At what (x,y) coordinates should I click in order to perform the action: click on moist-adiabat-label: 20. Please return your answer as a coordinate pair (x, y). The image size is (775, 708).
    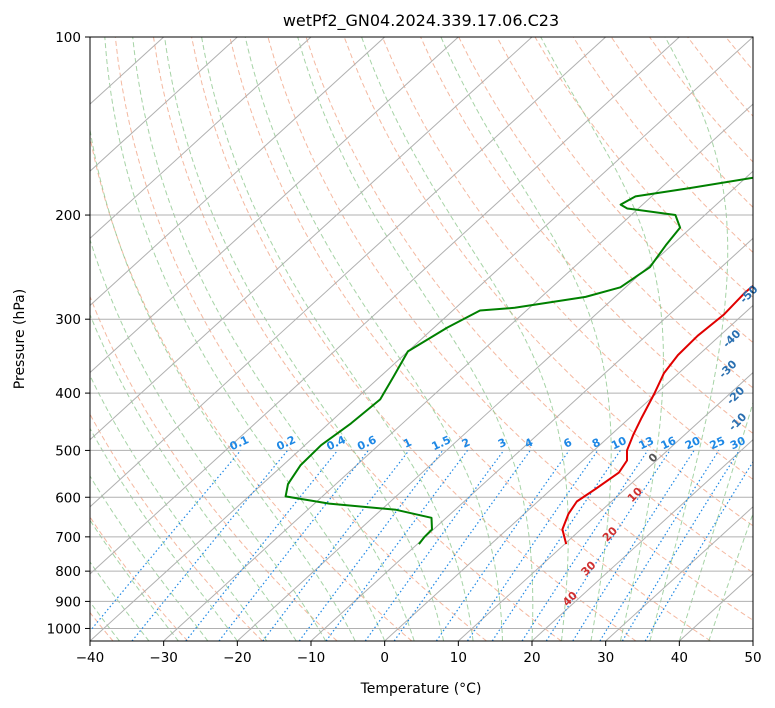
    Looking at the image, I should click on (610, 534).